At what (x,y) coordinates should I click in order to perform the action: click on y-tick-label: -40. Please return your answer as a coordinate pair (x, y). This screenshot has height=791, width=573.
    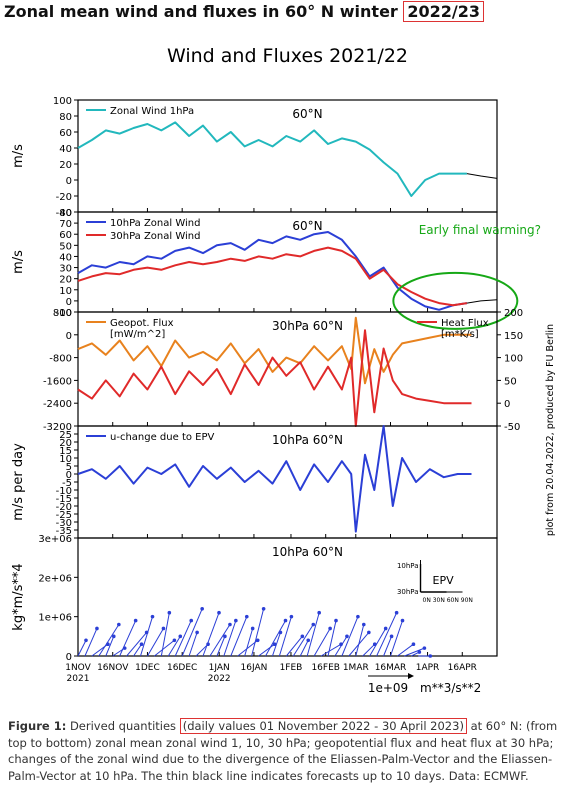
    Looking at the image, I should click on (64, 213).